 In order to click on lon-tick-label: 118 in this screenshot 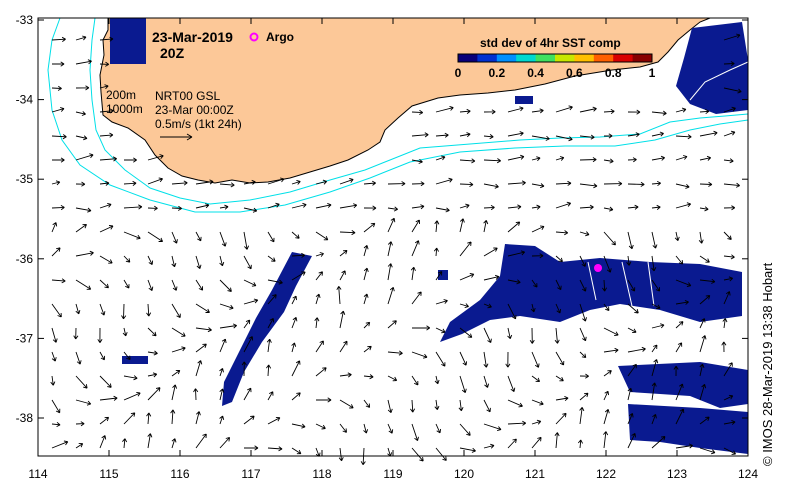, I will do `click(321, 474)`.